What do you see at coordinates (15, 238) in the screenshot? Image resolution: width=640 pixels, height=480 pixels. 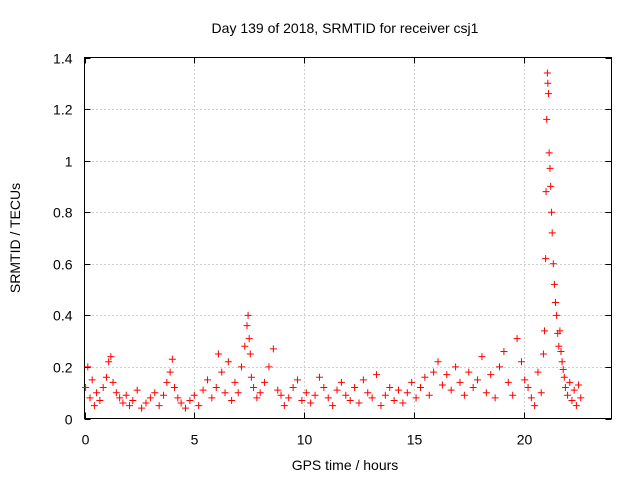 I see `y-axis-label: SRMTID / TECUs` at bounding box center [15, 238].